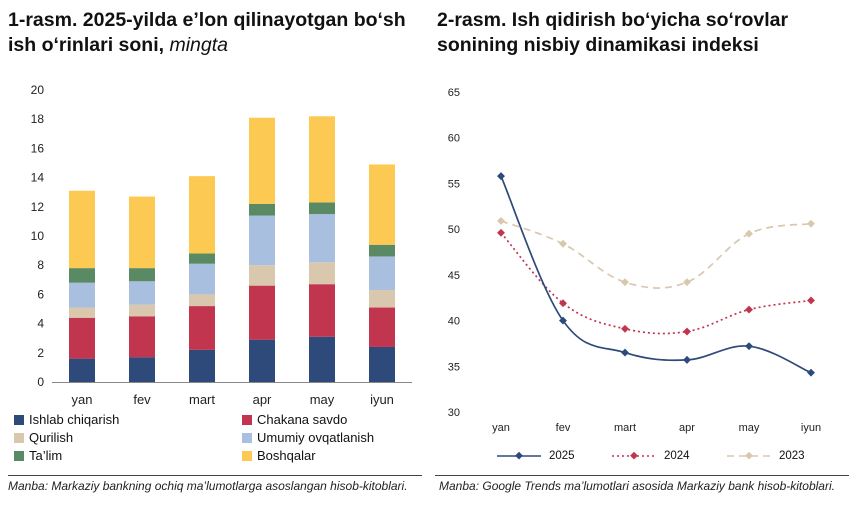 The width and height of the screenshot is (853, 515). What do you see at coordinates (792, 456) in the screenshot?
I see `legend-label: 2023` at bounding box center [792, 456].